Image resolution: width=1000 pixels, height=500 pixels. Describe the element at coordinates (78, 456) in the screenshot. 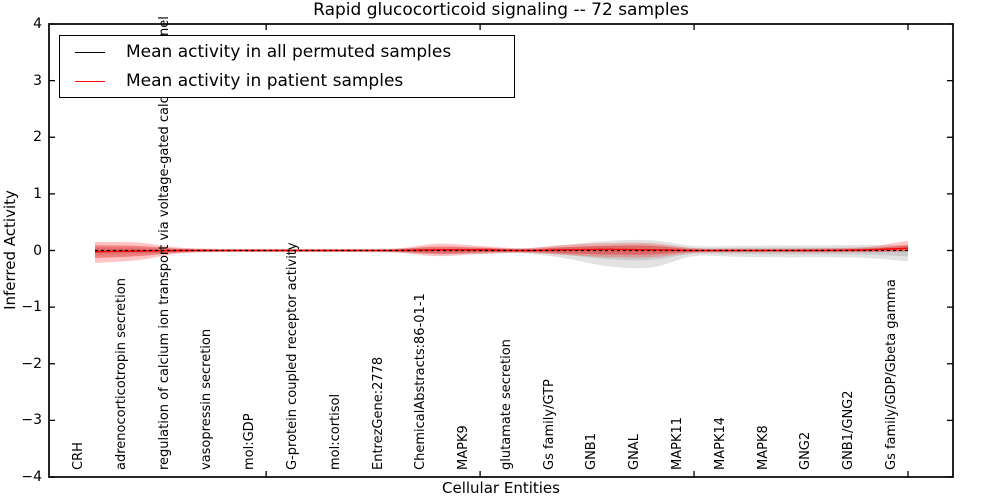

I see `x-category-label: CRH` at that location.